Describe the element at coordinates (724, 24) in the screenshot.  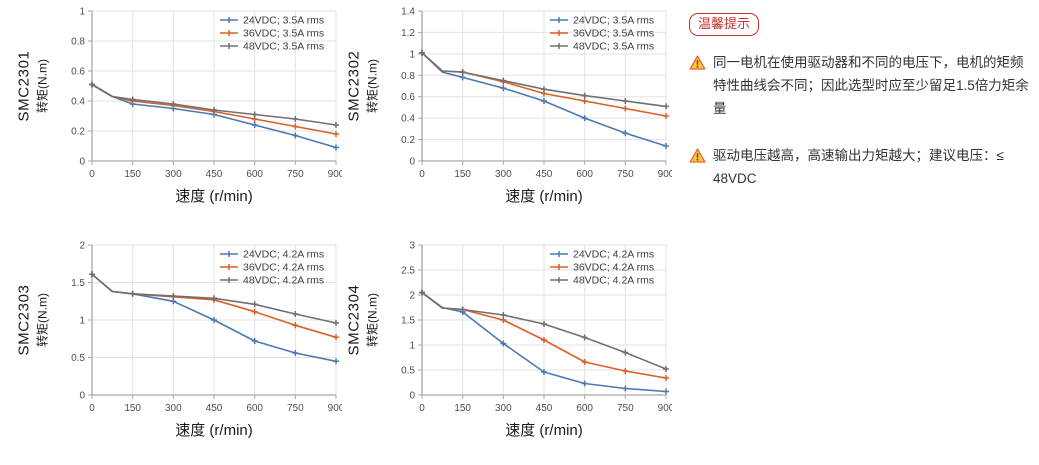
I see `tips-badge: 温馨提示` at that location.